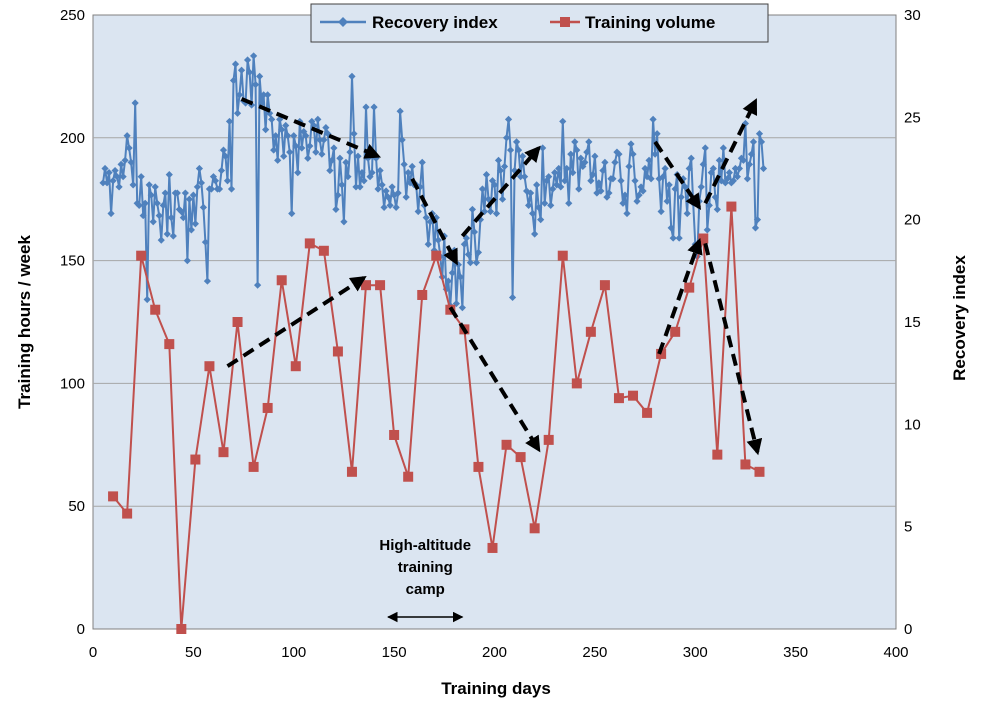  What do you see at coordinates (908, 527) in the screenshot?
I see `y-right-tick-label: 5` at bounding box center [908, 527].